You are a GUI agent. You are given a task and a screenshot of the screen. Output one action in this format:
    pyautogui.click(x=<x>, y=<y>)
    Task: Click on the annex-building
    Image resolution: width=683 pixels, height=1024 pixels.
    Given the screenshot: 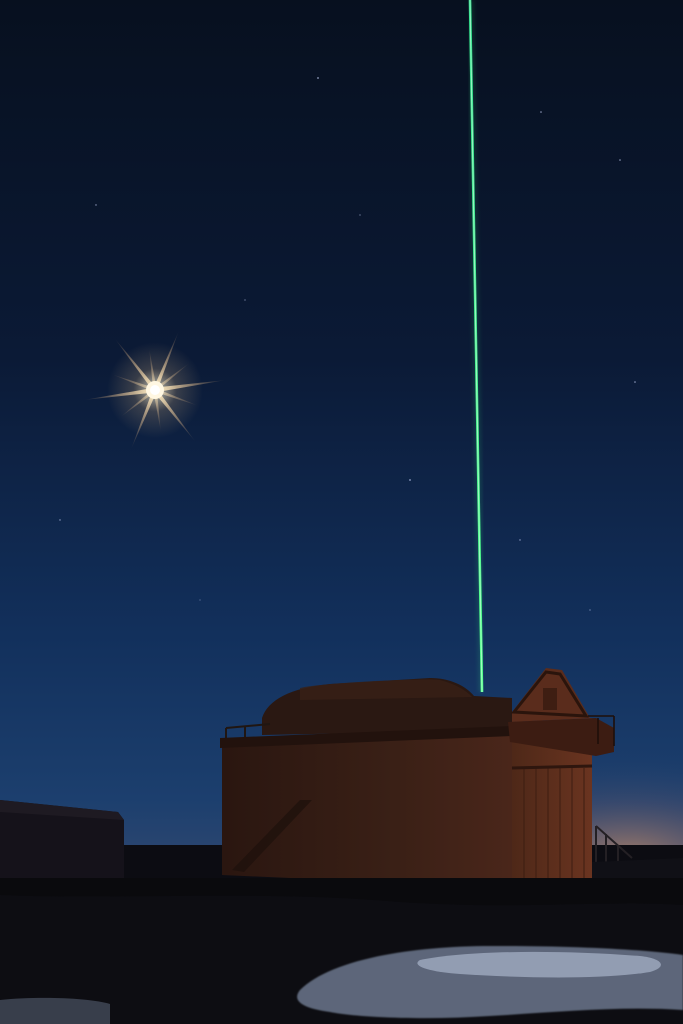 What is the action you would take?
    pyautogui.click(x=595, y=780)
    